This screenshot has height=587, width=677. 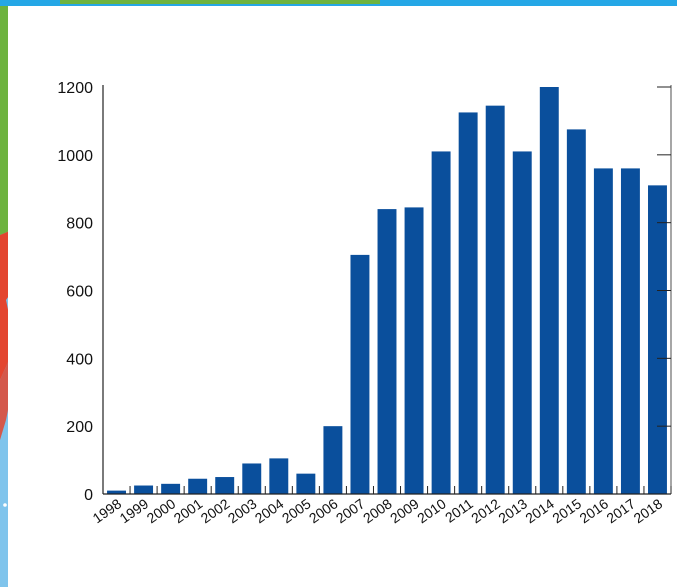 What do you see at coordinates (387, 351) in the screenshot?
I see `bar-2008` at bounding box center [387, 351].